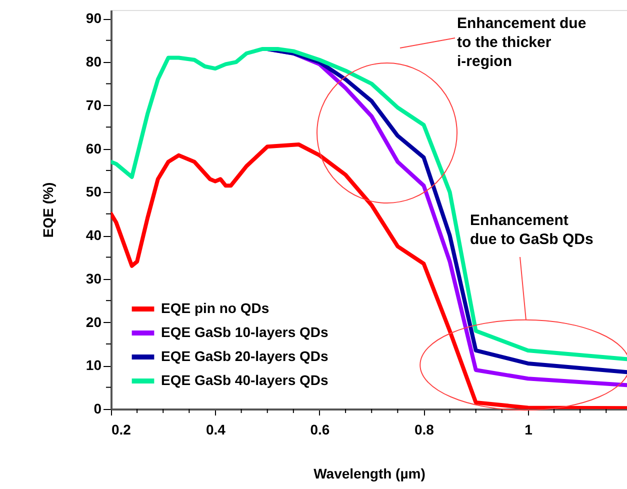  What do you see at coordinates (94, 365) in the screenshot?
I see `y-tick-label: 10` at bounding box center [94, 365].